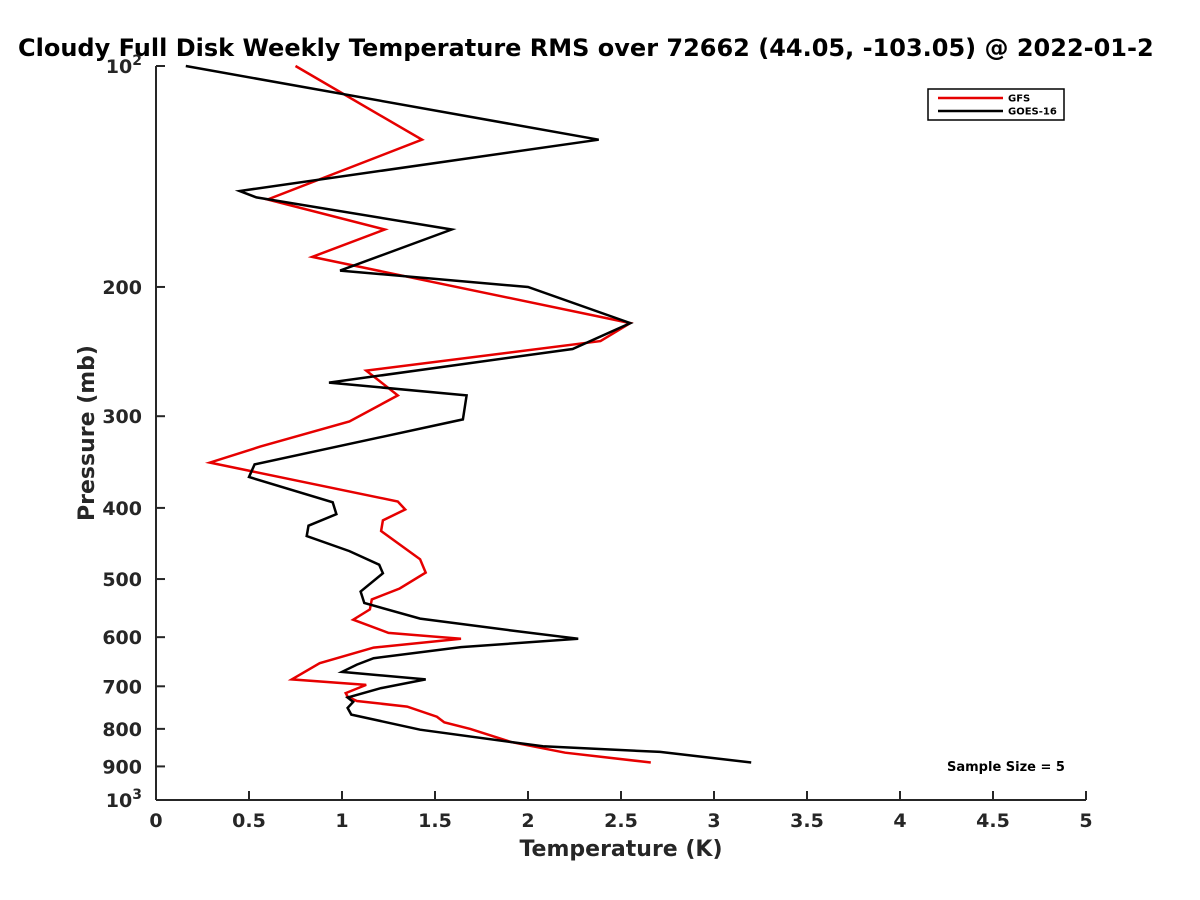  Describe the element at coordinates (122, 288) in the screenshot. I see `y-tick-label: 200` at that location.